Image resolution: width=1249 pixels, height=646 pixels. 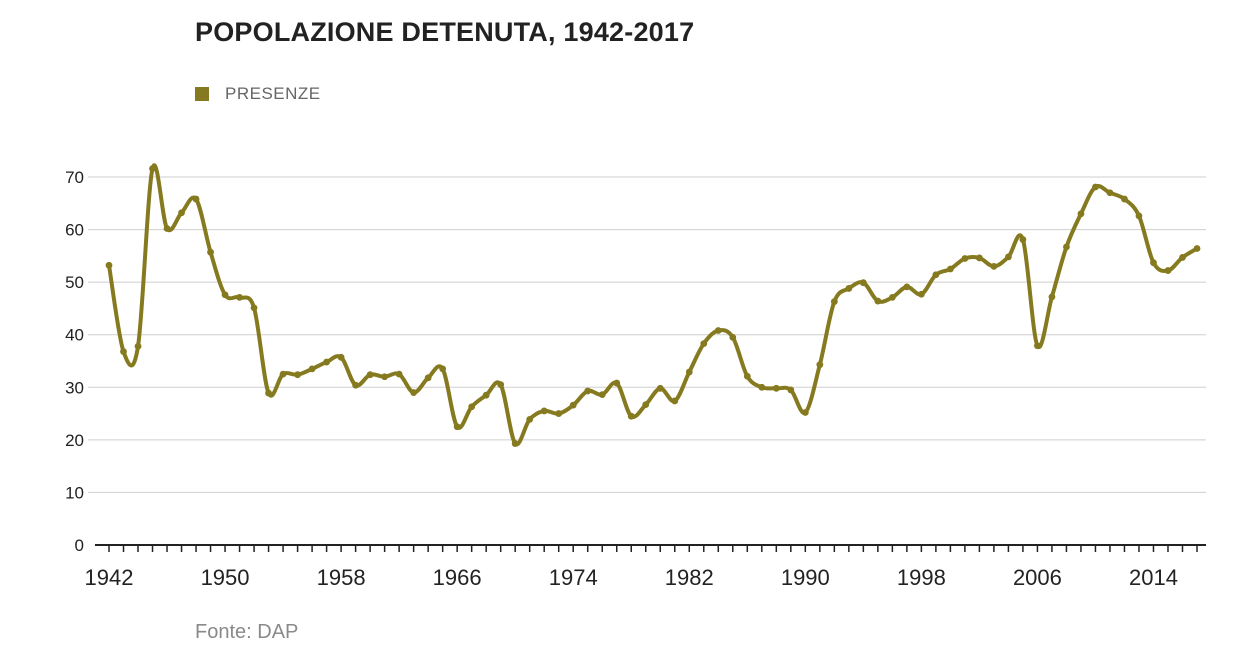 What do you see at coordinates (210, 252) in the screenshot?
I see `data-point-1949` at bounding box center [210, 252].